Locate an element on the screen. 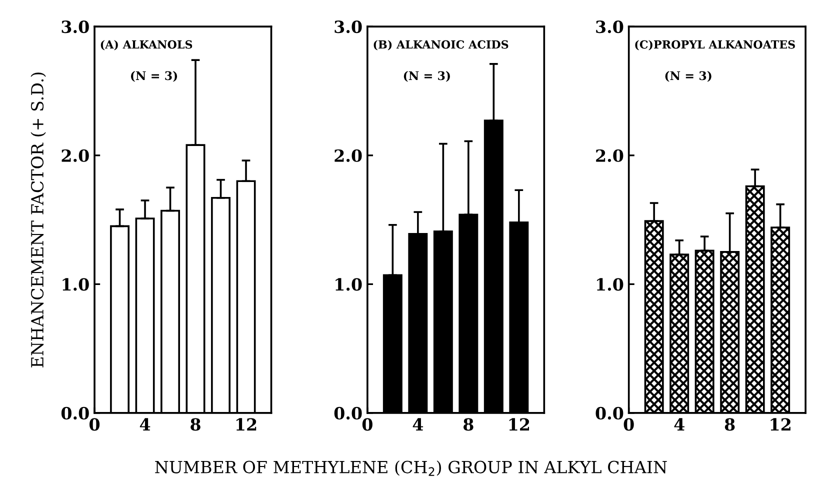  y-axis-title: ENHANCEMENT FACTOR (+ S.D.) is located at coordinates (38, 220).